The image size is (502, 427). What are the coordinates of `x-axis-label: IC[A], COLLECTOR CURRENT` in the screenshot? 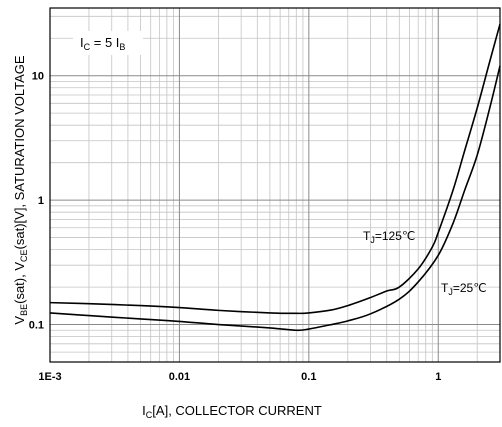 It's located at (232, 411).